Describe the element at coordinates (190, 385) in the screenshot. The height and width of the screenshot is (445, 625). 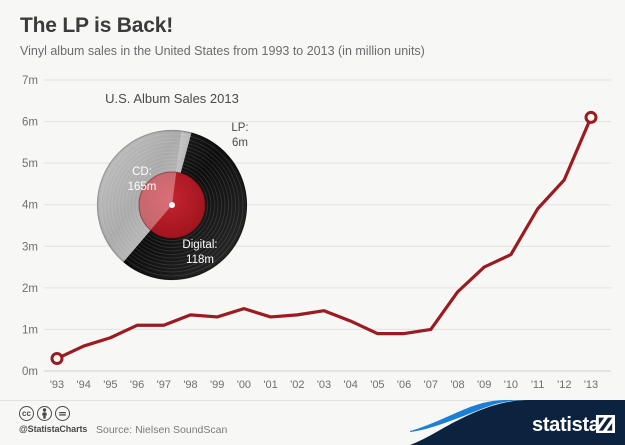
I see `x-tick-98: '98` at that location.